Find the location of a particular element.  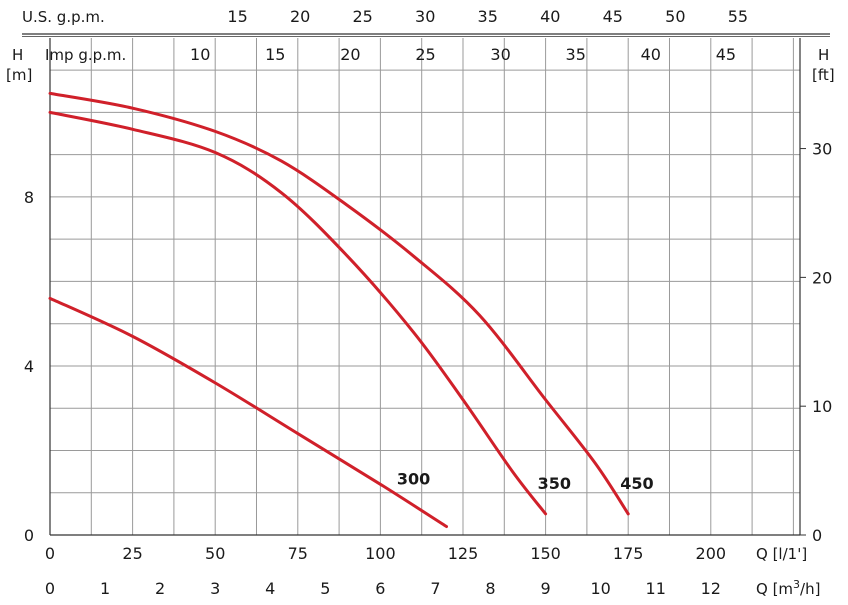

left-axis-unit-label: [m] is located at coordinates (19, 75).